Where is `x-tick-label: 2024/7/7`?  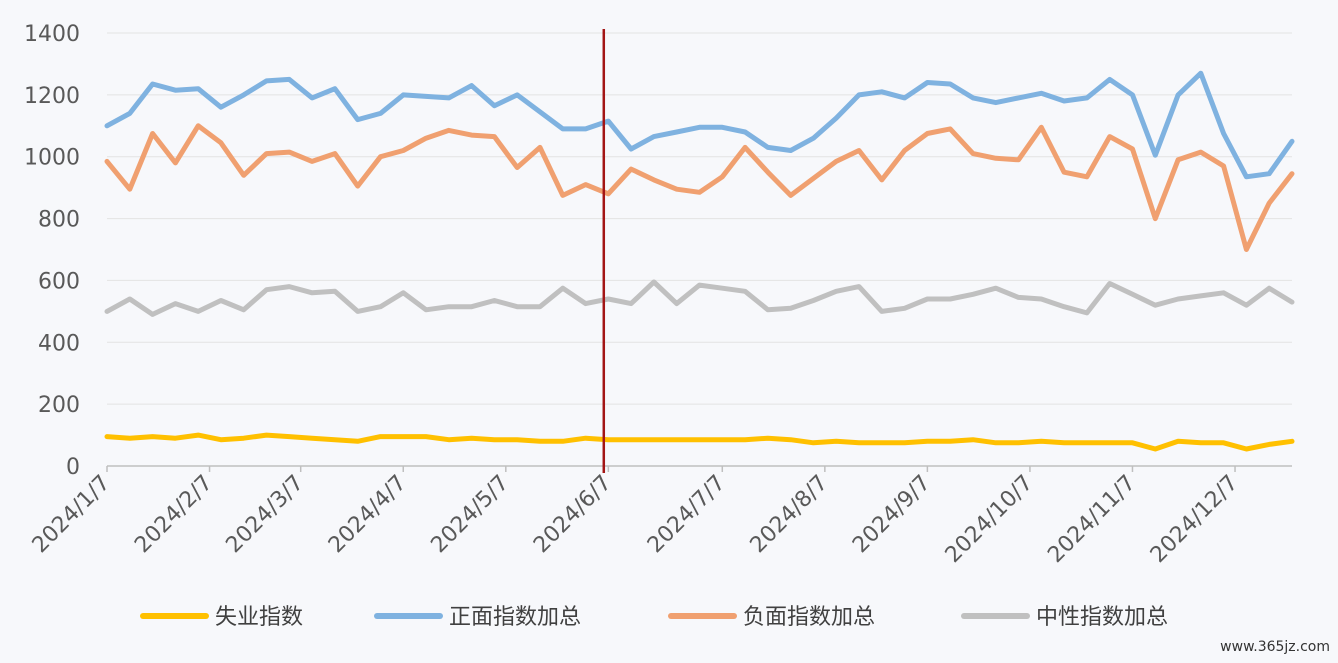 x-tick-label: 2024/7/7 is located at coordinates (687, 515).